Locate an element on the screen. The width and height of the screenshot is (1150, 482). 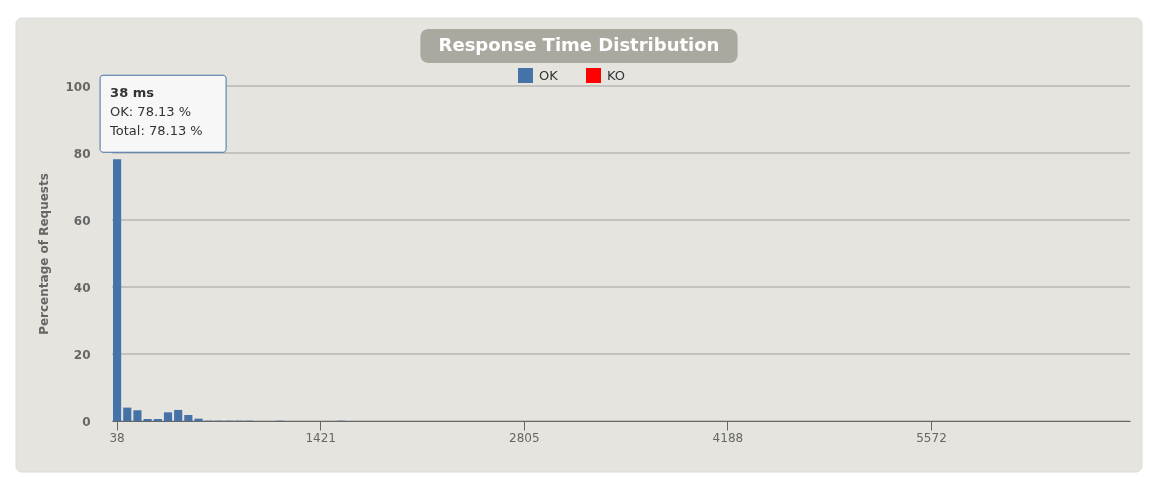
x-tick-label: 1421 is located at coordinates (320, 437).